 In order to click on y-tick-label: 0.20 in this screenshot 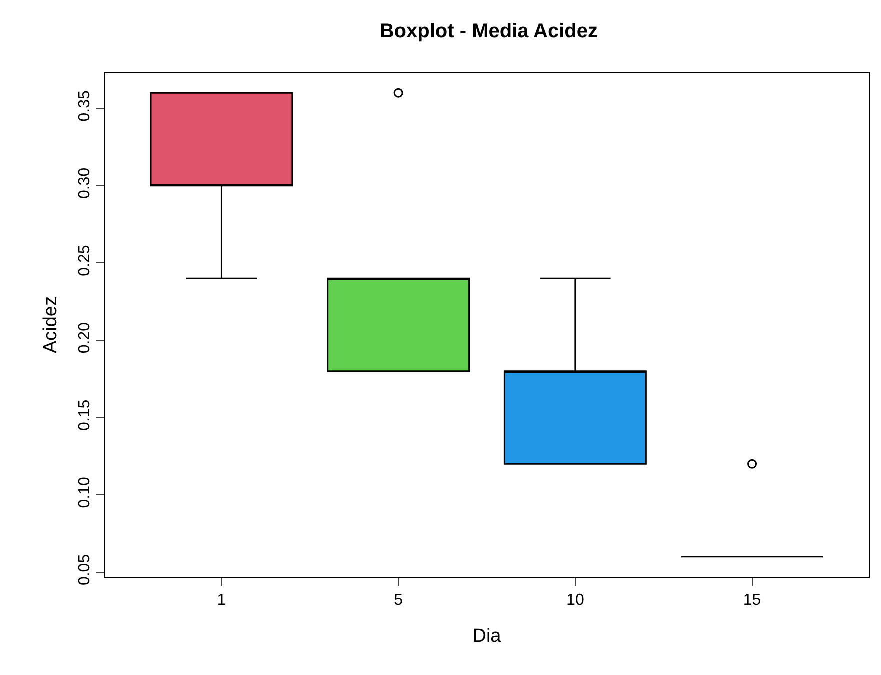, I will do `click(85, 338)`.